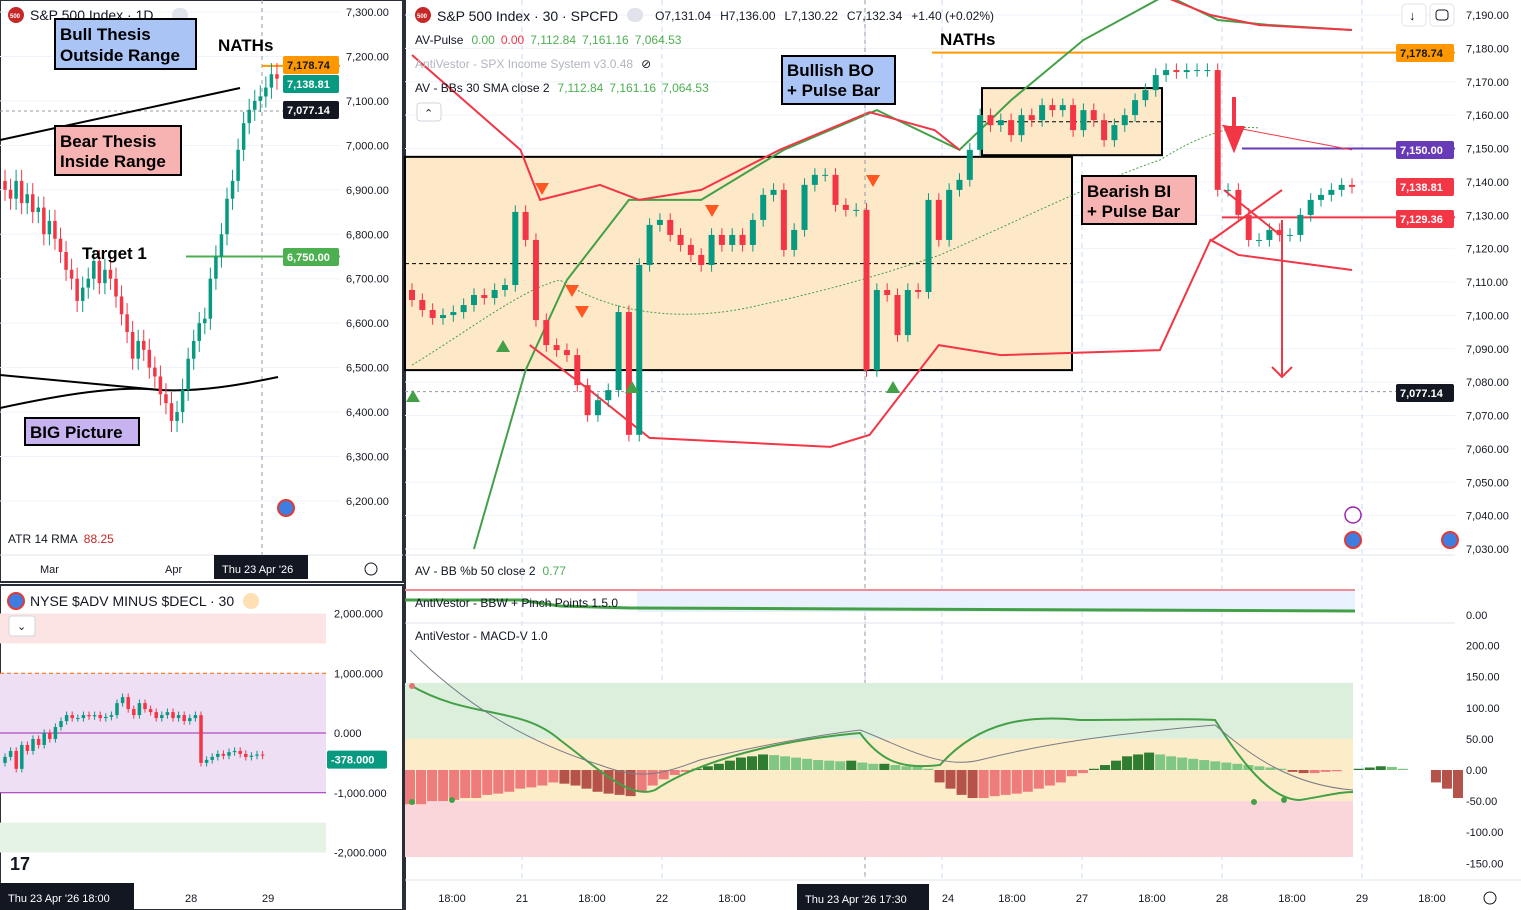 This screenshot has height=910, width=1521. I want to click on sp500-logo-icon, so click(16, 15).